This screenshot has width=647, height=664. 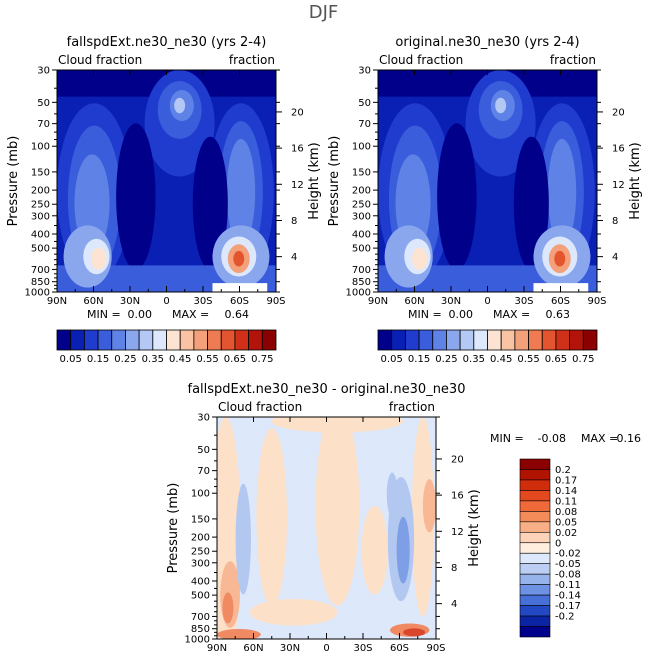 What do you see at coordinates (361, 249) in the screenshot?
I see `y-tick-label: 500` at bounding box center [361, 249].